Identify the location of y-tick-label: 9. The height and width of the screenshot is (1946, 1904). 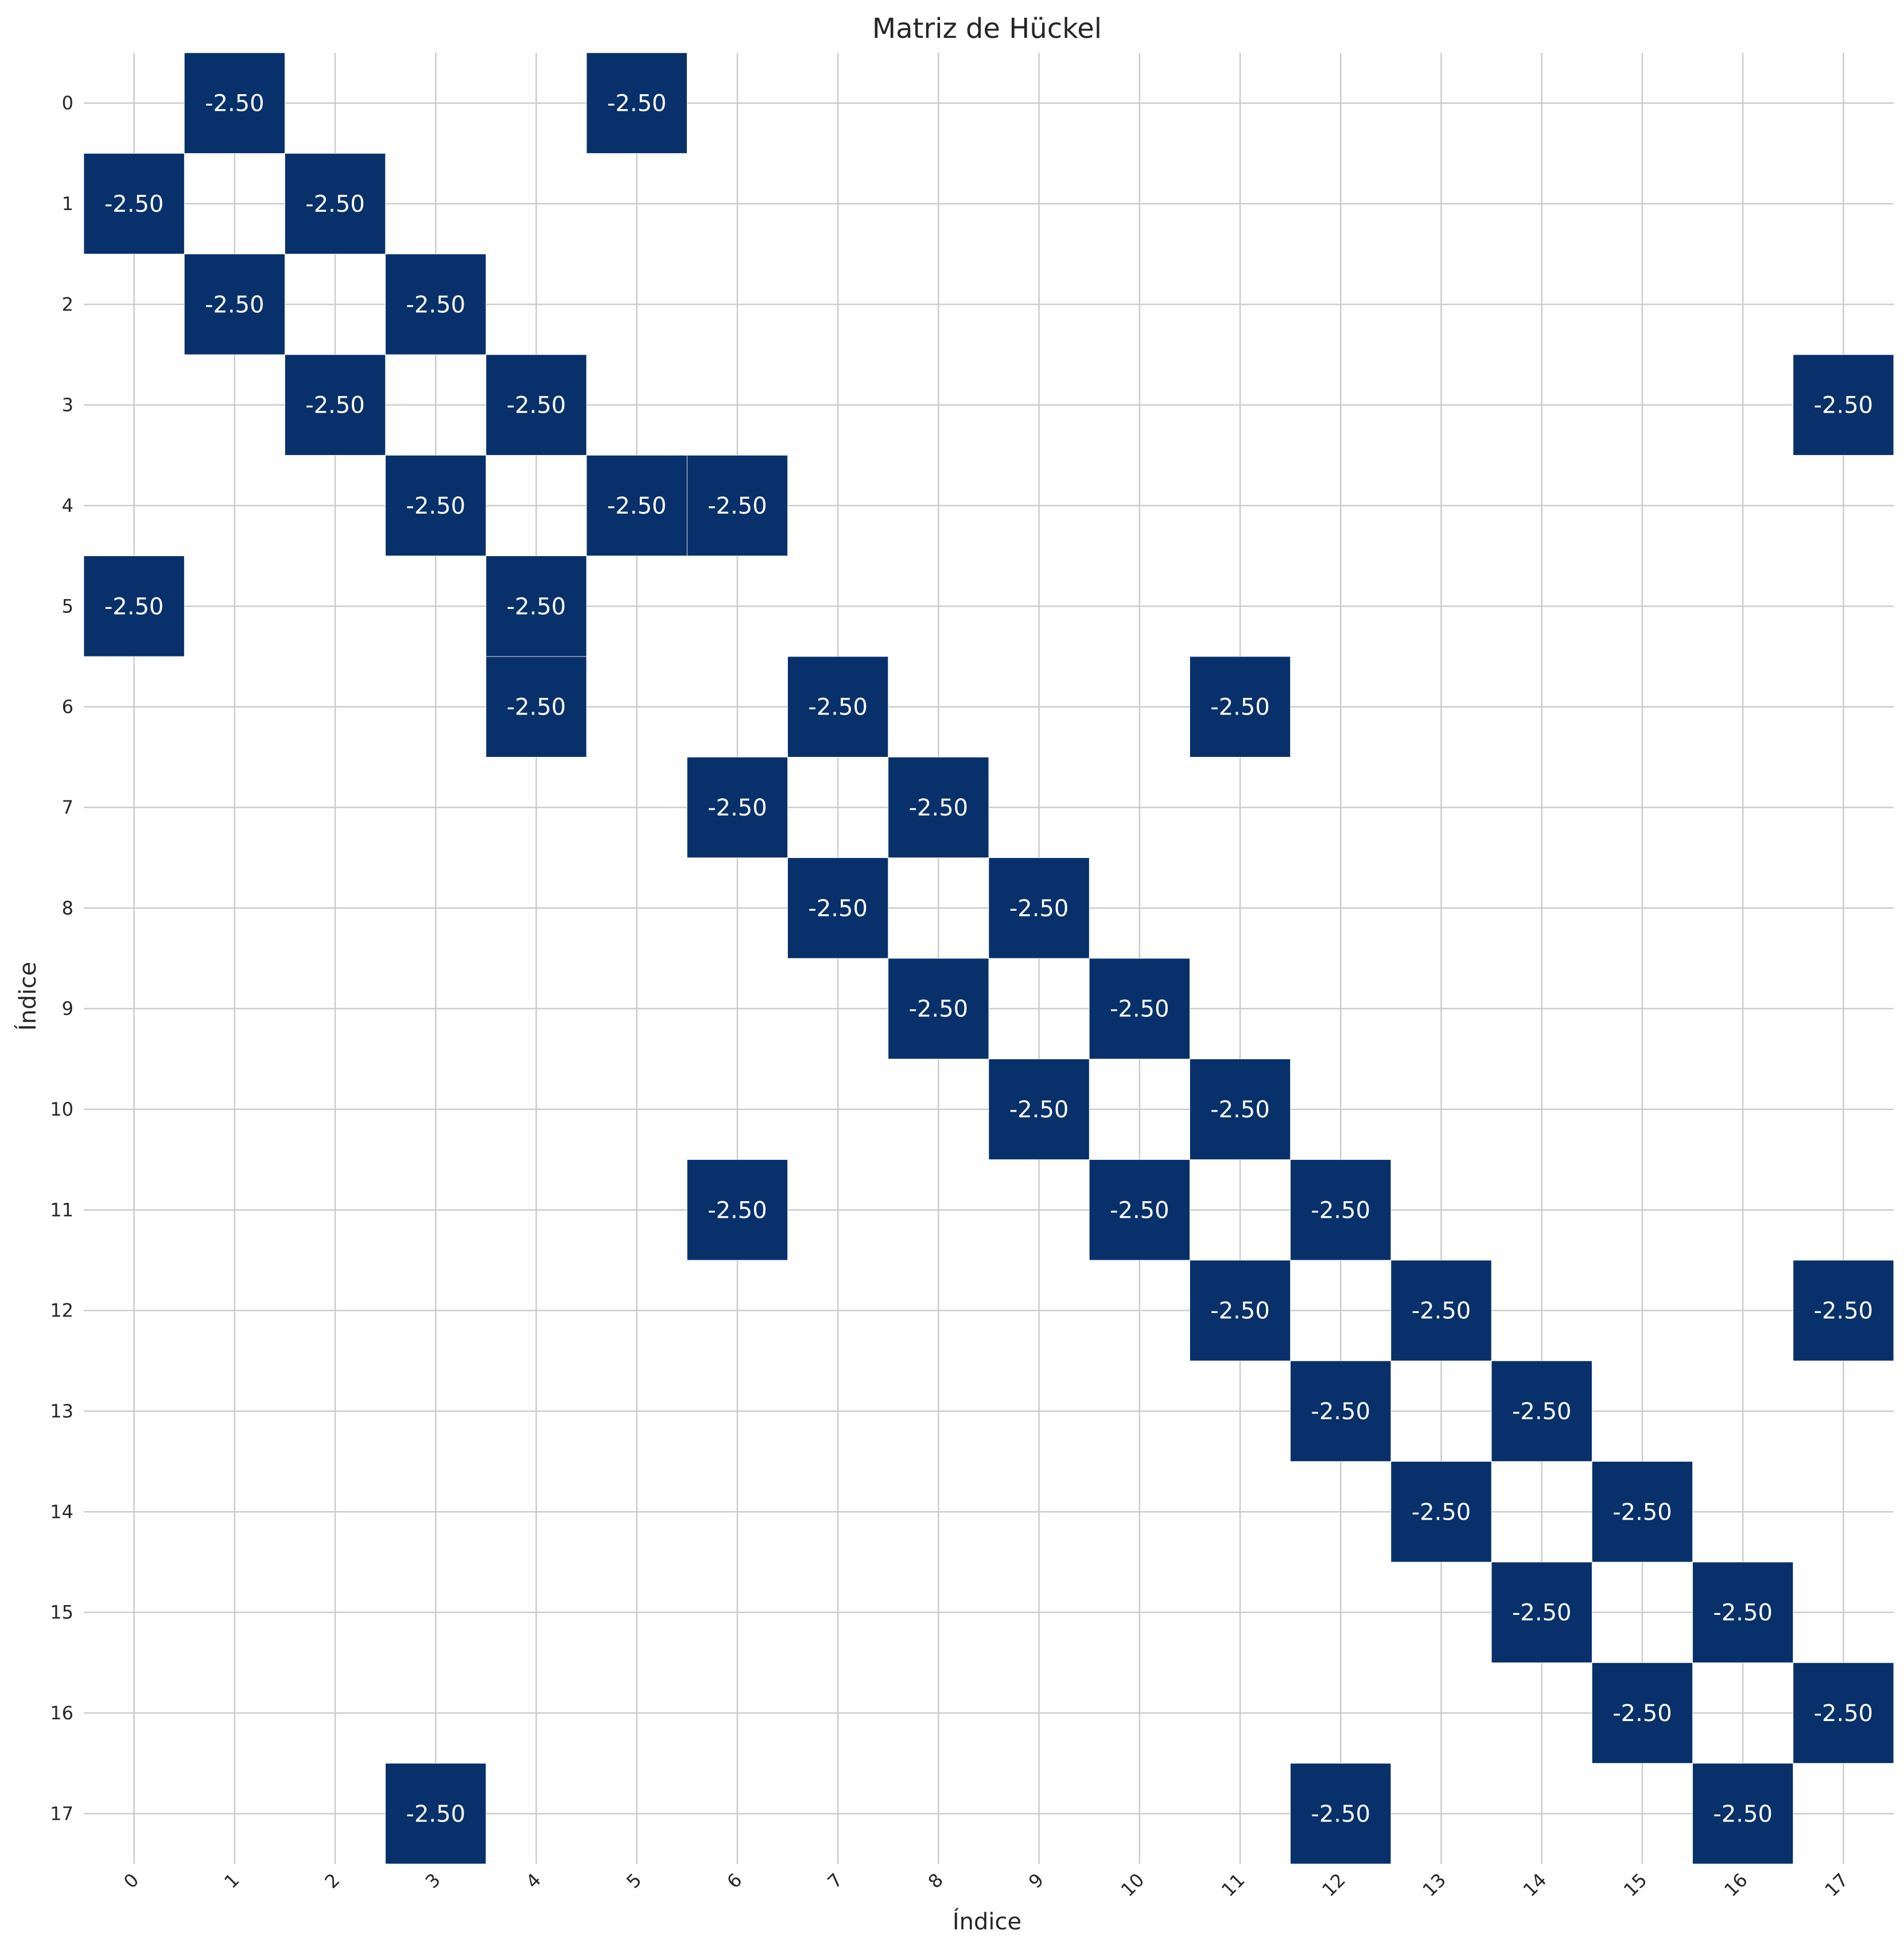
(67, 1009).